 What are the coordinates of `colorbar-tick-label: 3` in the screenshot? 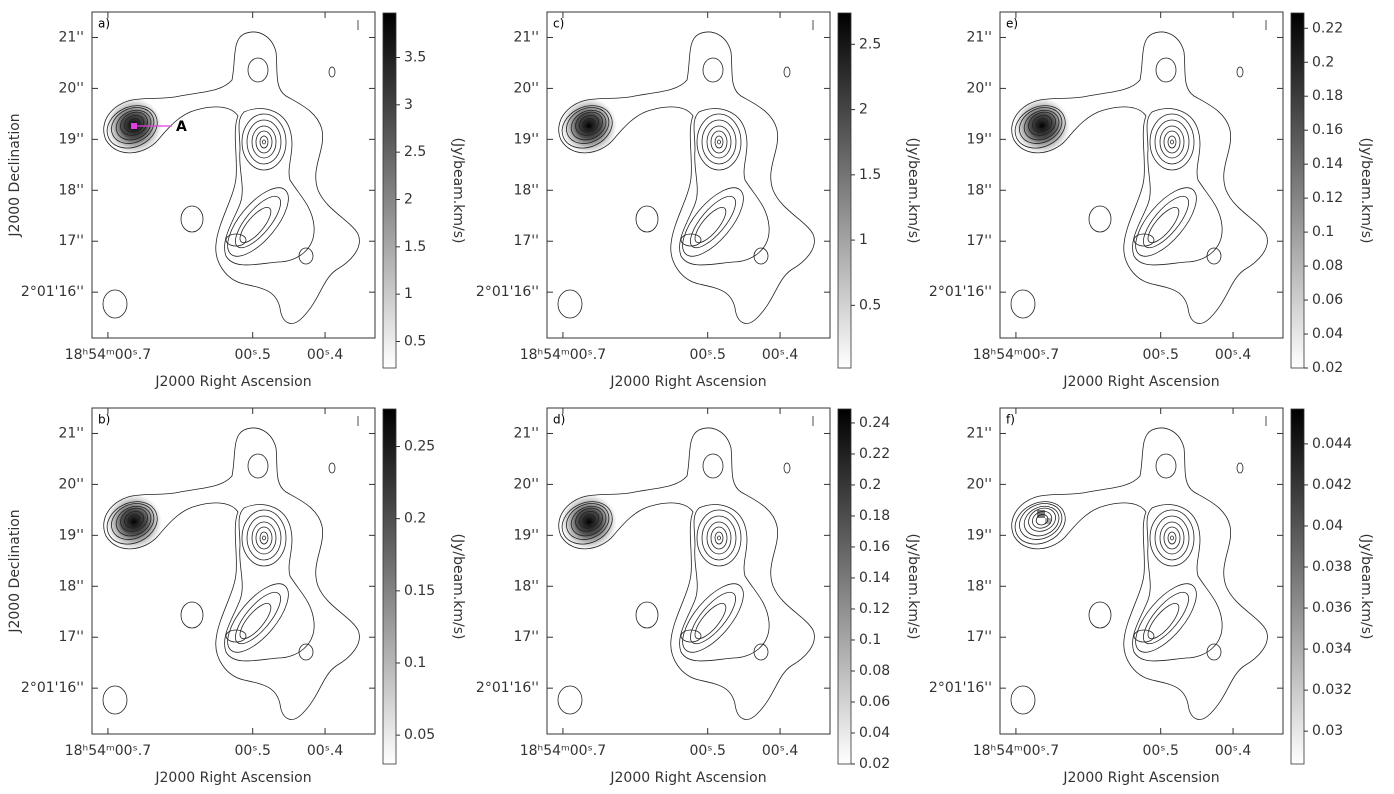 It's located at (408, 105).